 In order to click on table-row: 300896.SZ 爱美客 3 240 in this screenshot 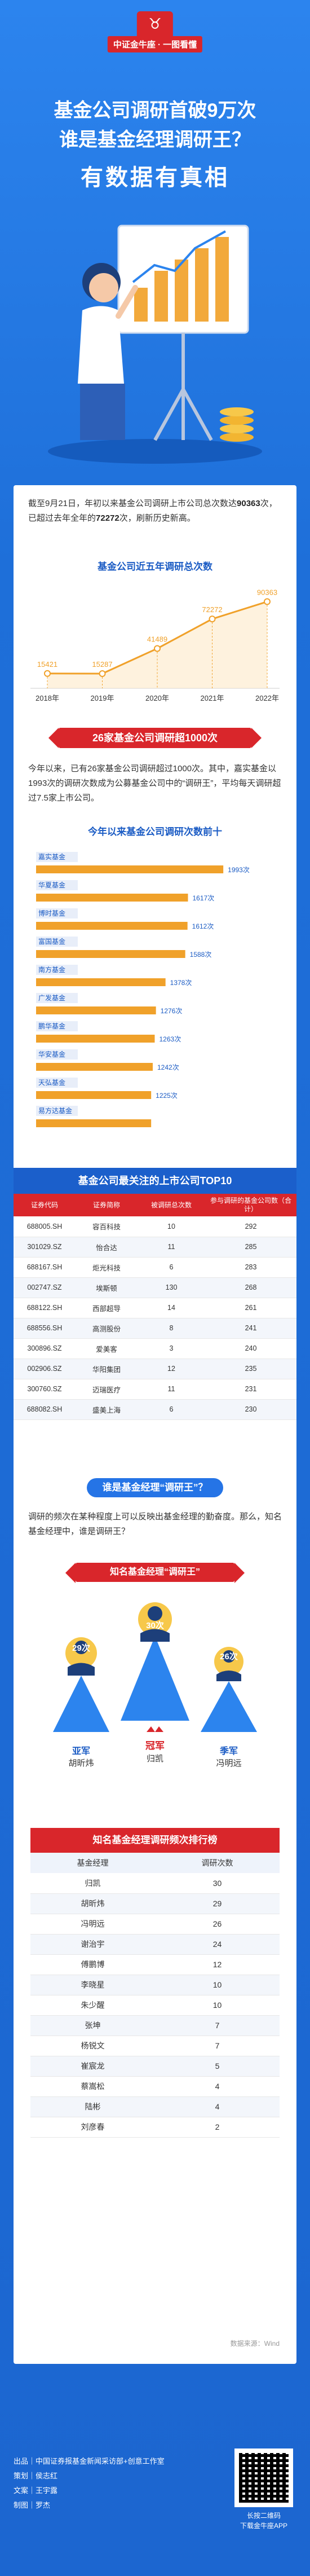, I will do `click(155, 1348)`.